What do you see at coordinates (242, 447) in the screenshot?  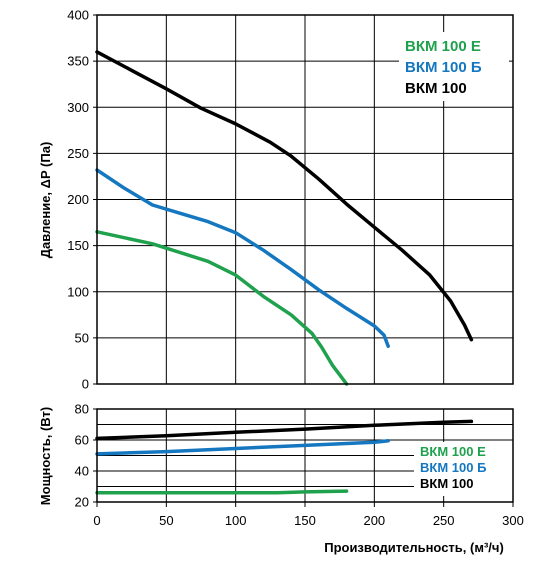 I see `power-curve-вкм-100-б` at bounding box center [242, 447].